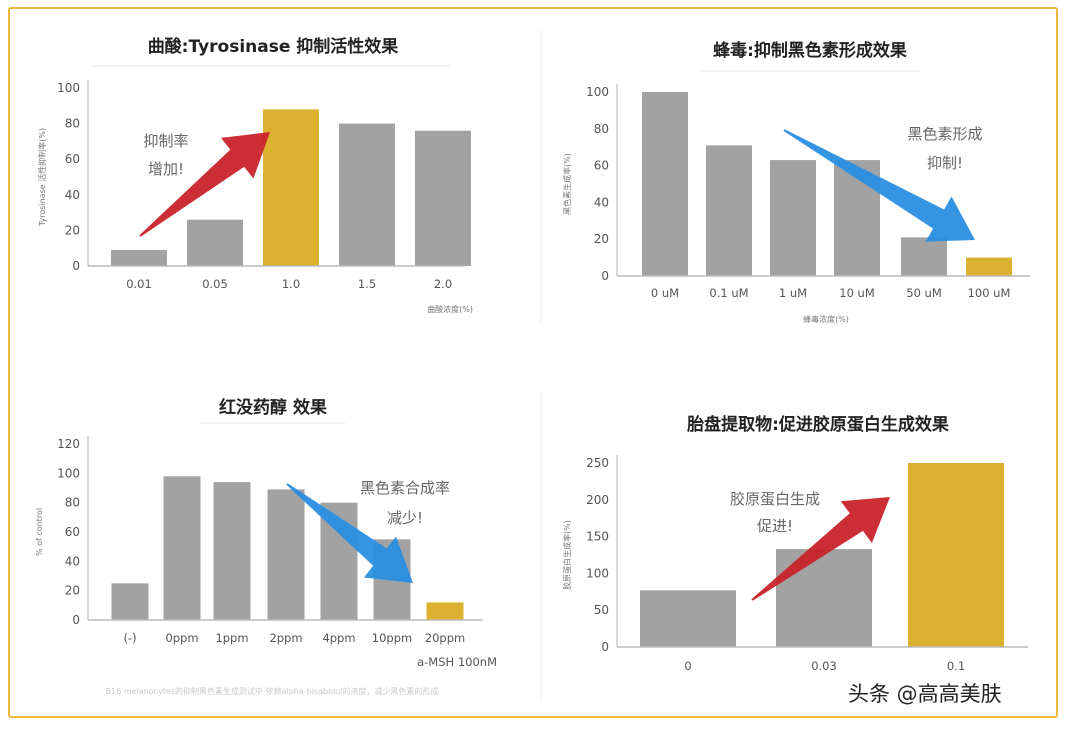 This screenshot has width=1068, height=729. Describe the element at coordinates (728, 293) in the screenshot. I see `x-tick-label: 0.1 uM` at that location.